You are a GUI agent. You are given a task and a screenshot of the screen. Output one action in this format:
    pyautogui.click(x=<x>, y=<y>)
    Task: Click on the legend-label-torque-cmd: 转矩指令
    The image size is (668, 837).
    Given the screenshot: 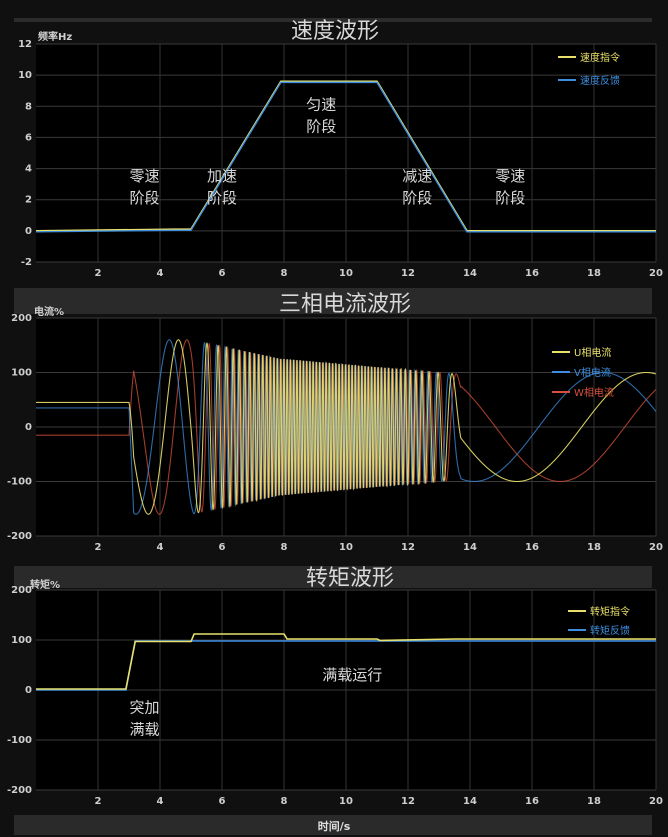 What is the action you would take?
    pyautogui.click(x=610, y=611)
    